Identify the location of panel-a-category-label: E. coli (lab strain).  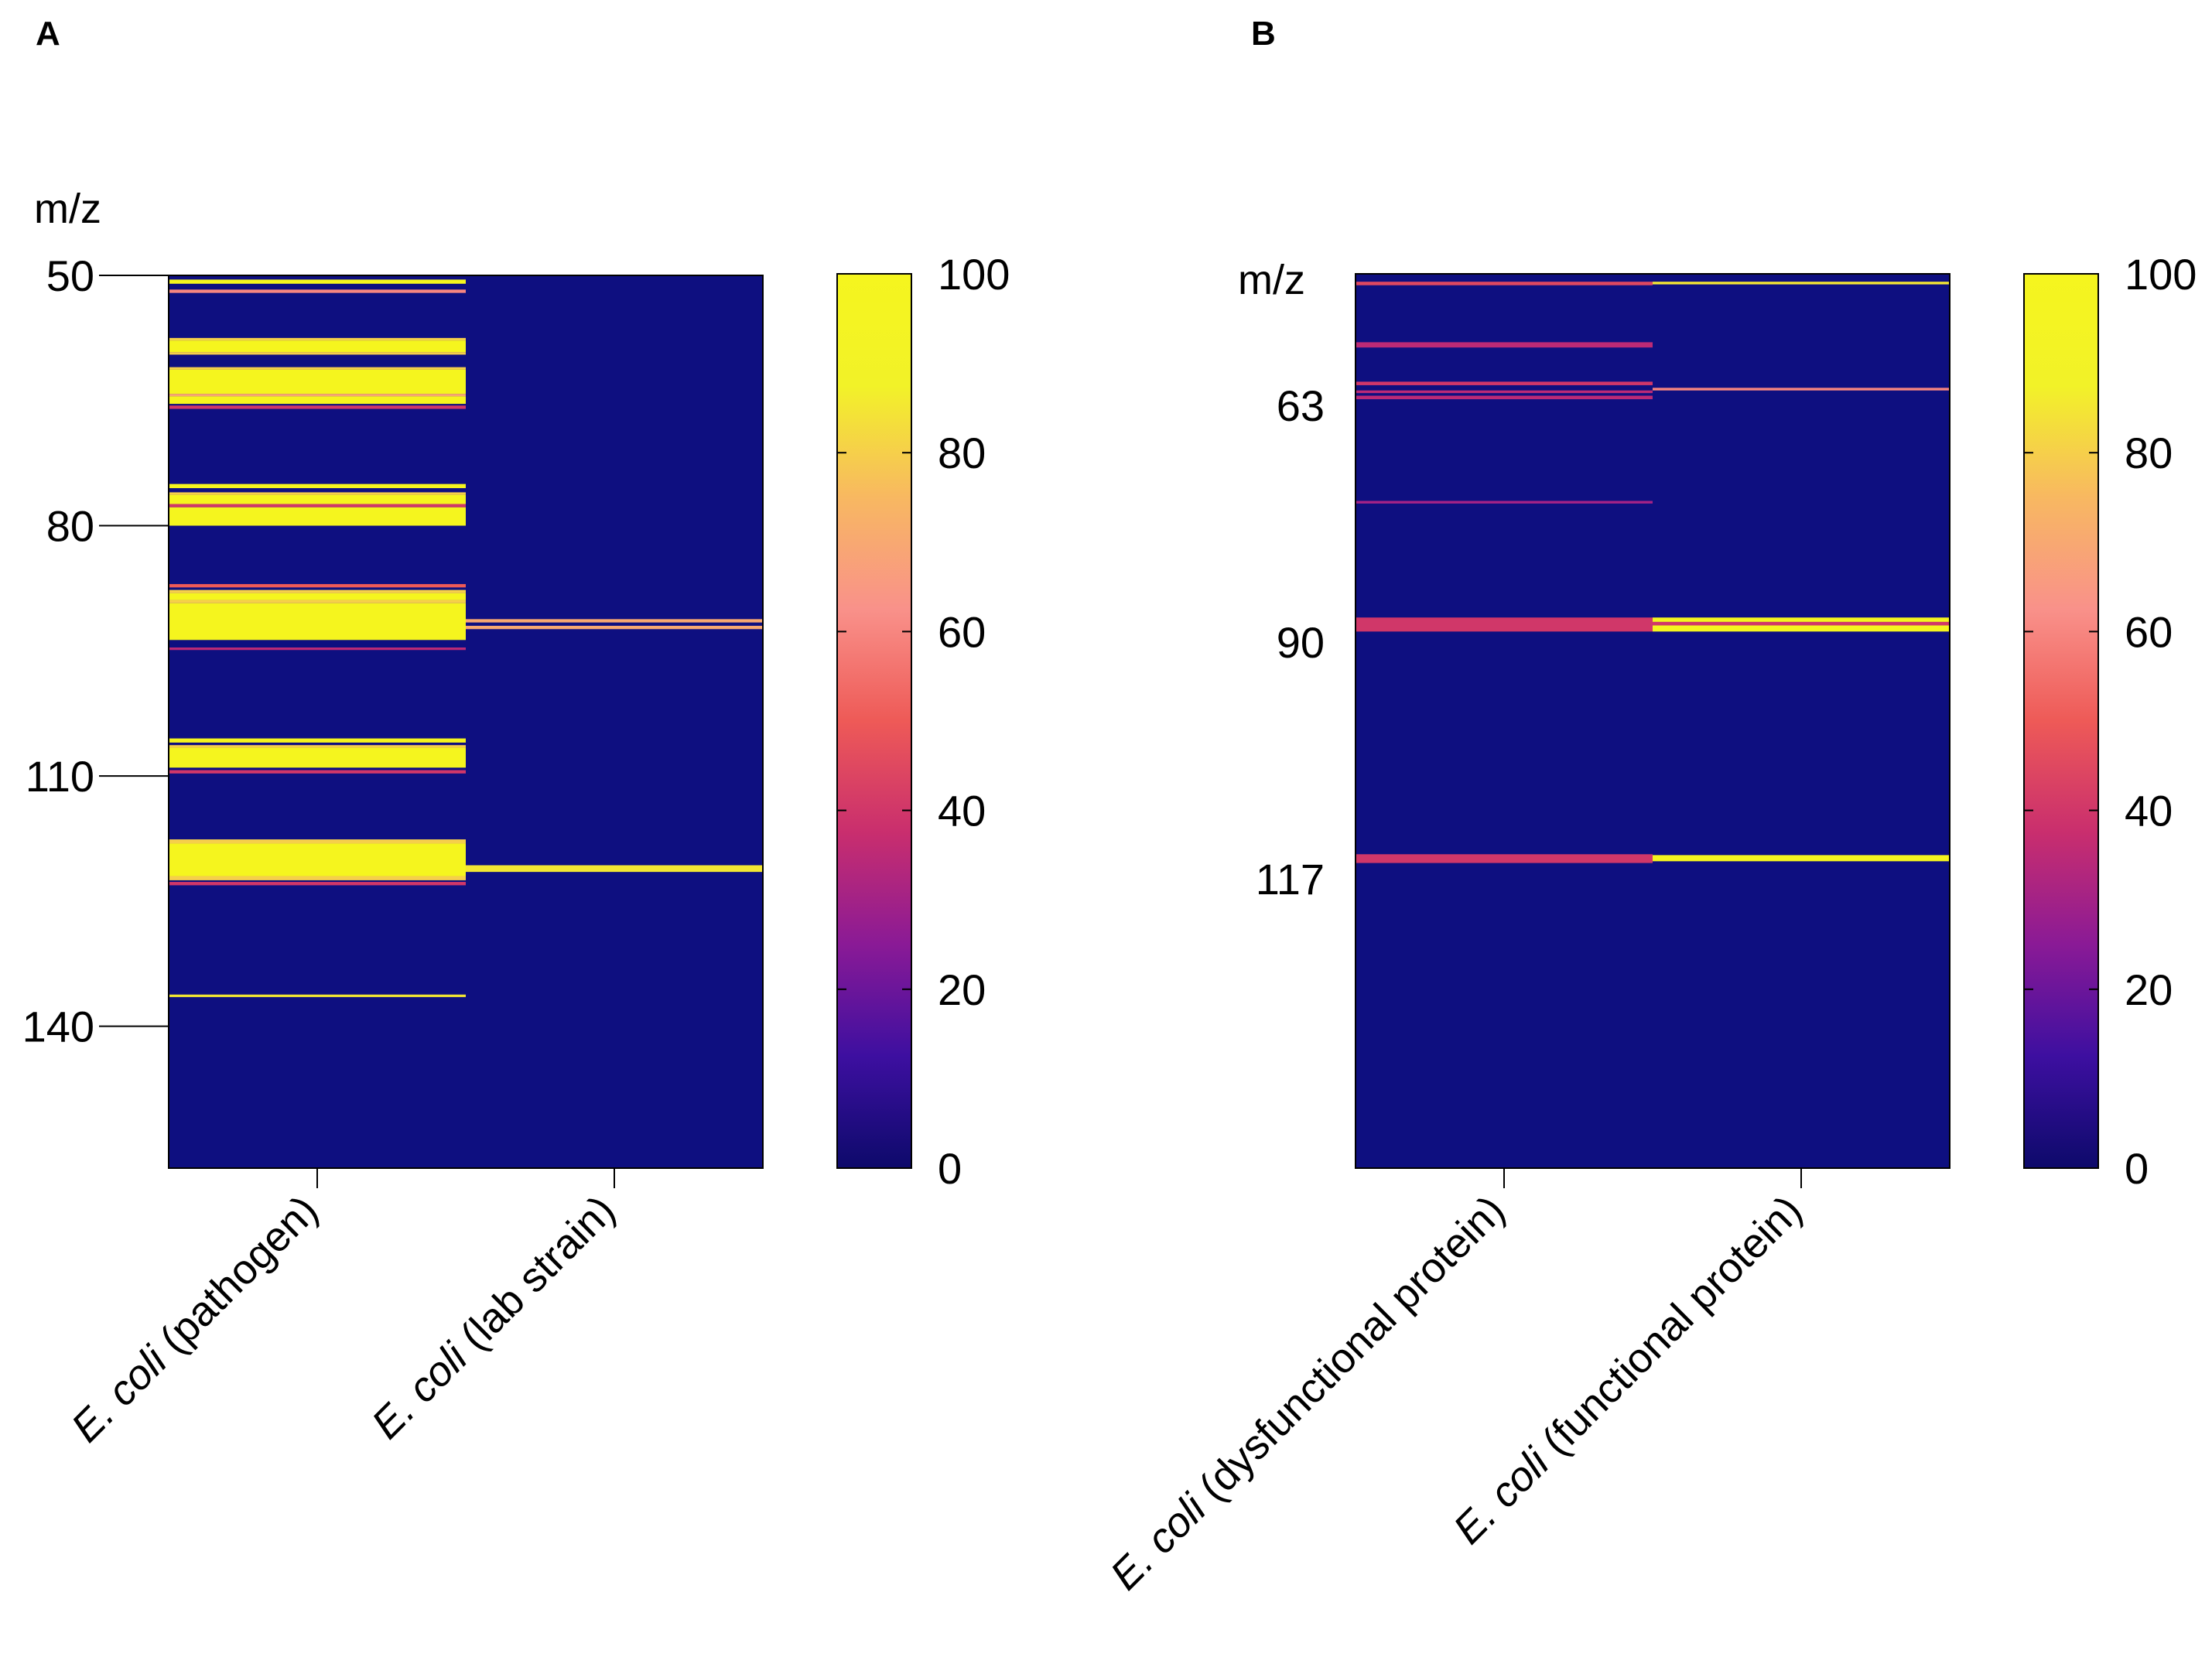
(493, 1317).